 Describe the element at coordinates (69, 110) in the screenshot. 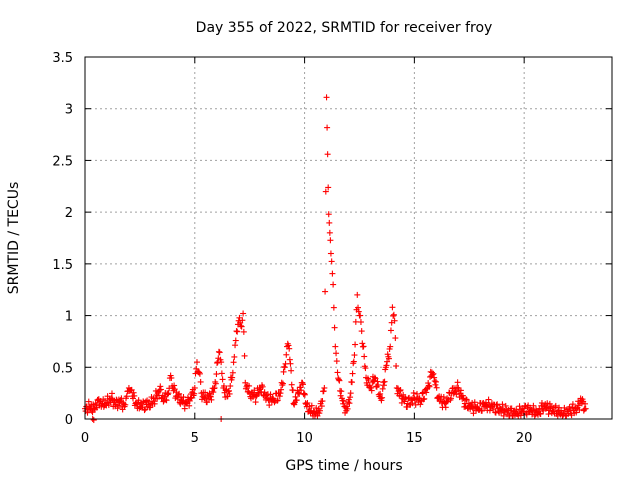

I see `y-tick-label: 3` at that location.